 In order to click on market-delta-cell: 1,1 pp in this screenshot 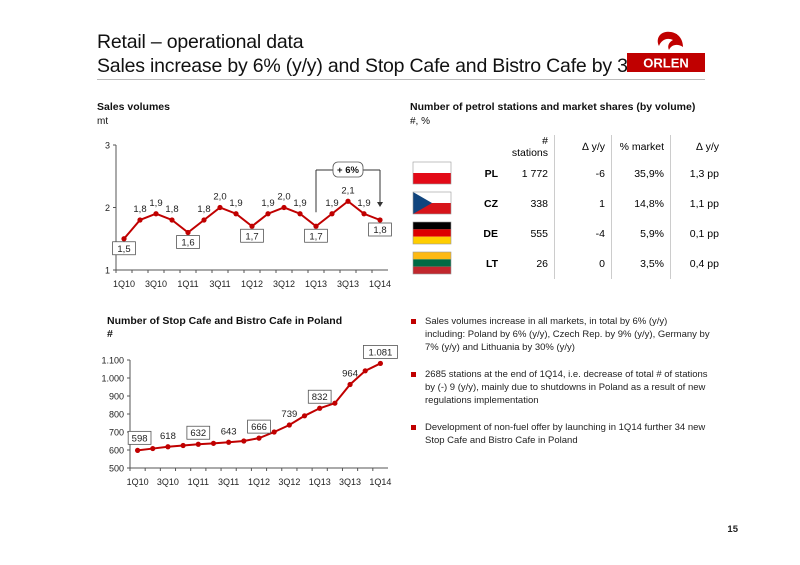, I will do `click(704, 204)`.